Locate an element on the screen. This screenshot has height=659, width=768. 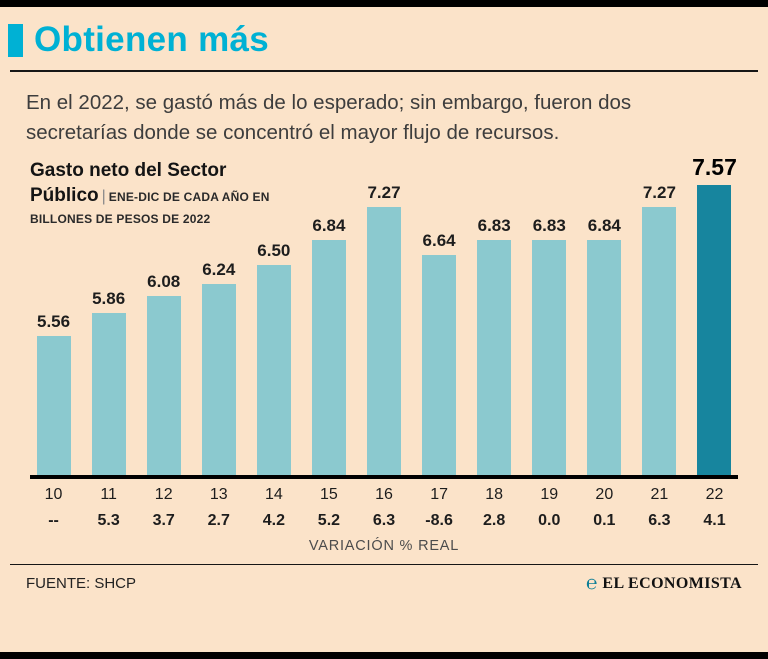
year-label: 21 is located at coordinates (659, 495).